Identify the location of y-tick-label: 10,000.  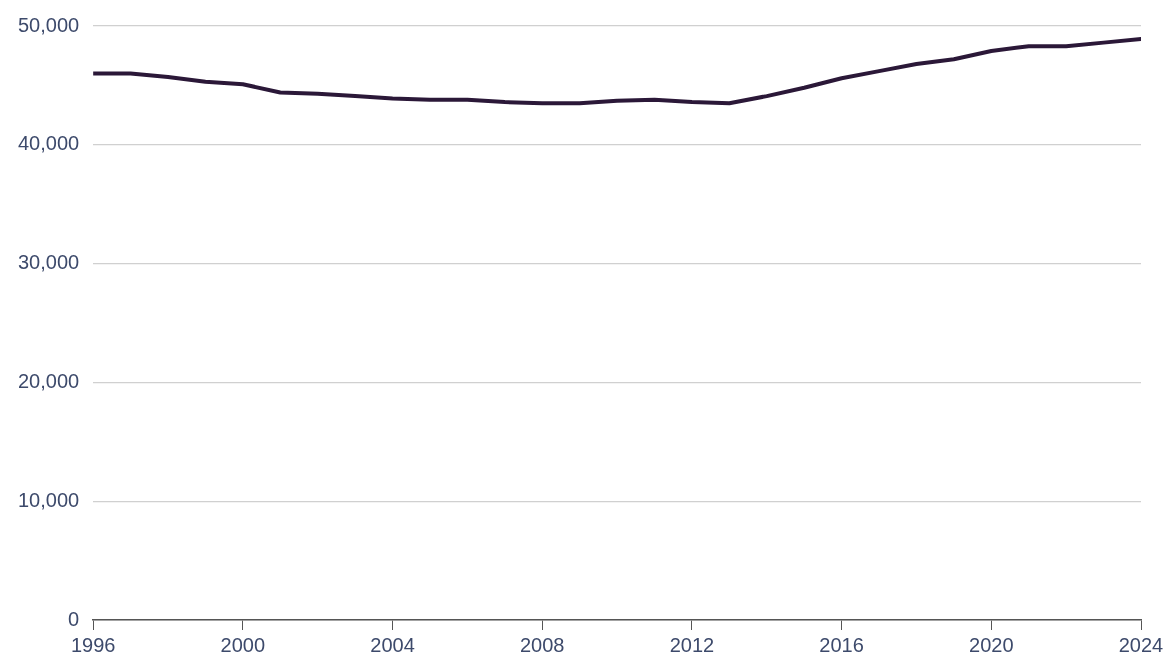
(49, 499).